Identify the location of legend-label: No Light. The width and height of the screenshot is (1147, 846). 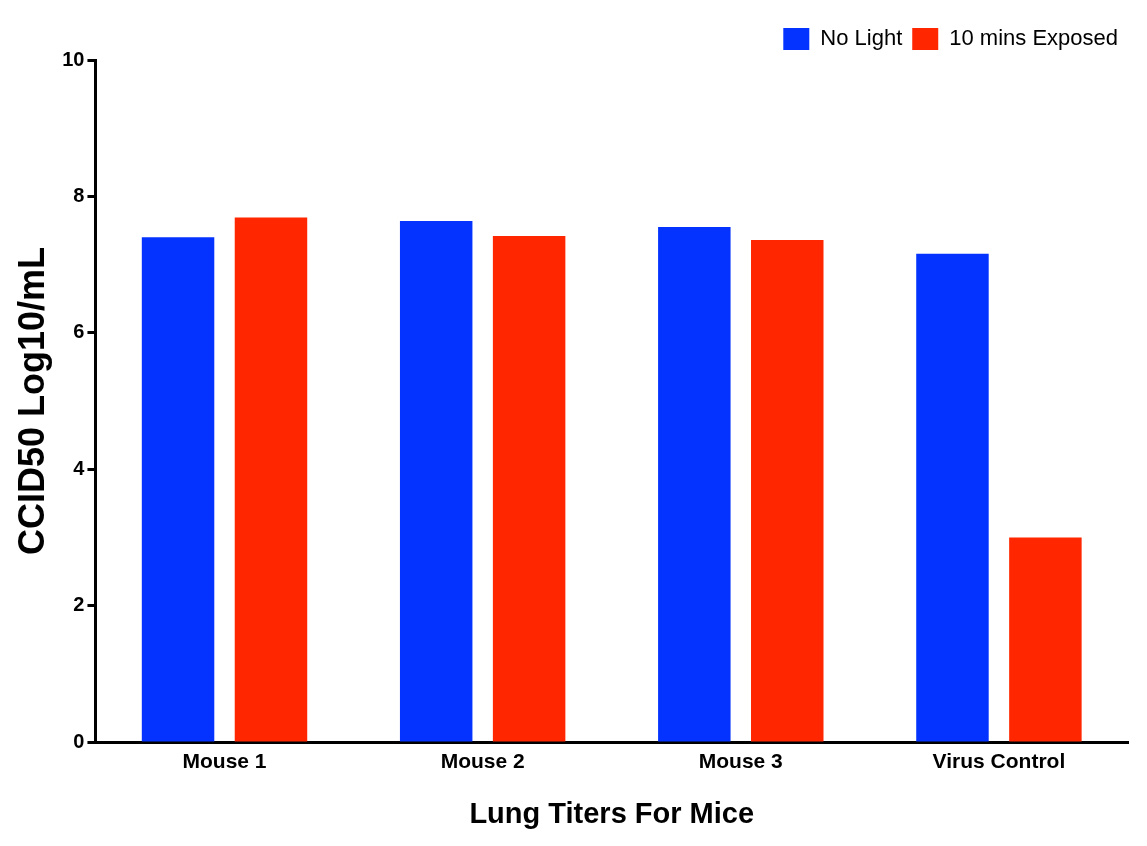
(861, 38).